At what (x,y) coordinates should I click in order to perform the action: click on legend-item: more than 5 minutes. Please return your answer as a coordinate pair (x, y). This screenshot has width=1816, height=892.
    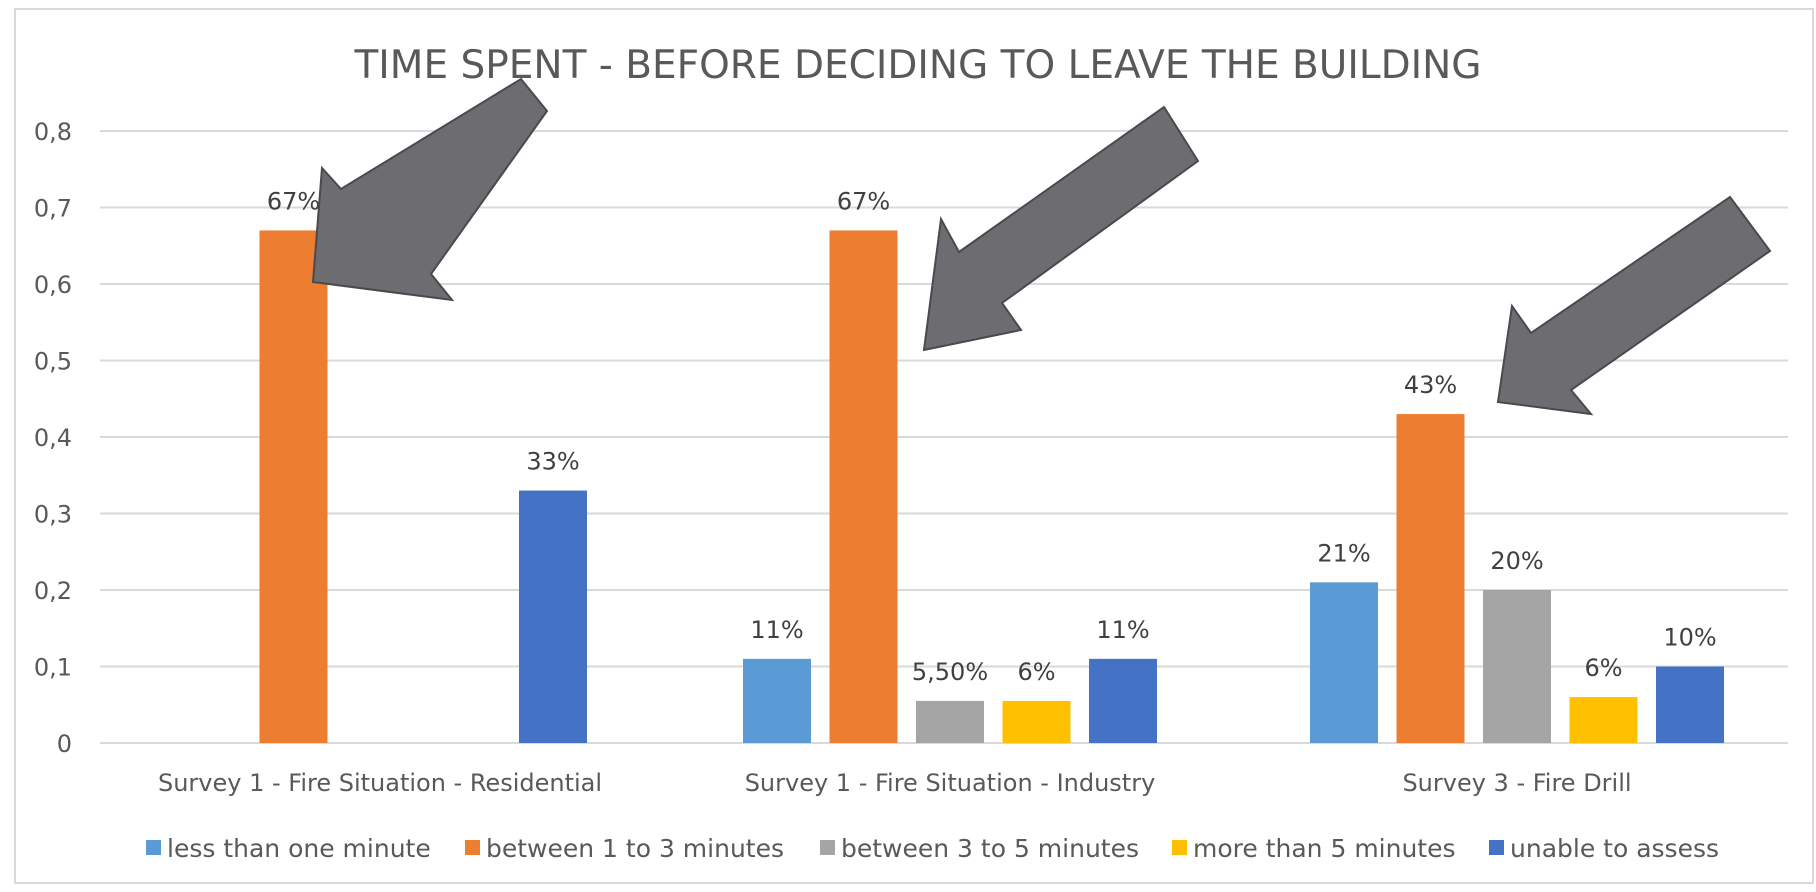
    Looking at the image, I should click on (1314, 848).